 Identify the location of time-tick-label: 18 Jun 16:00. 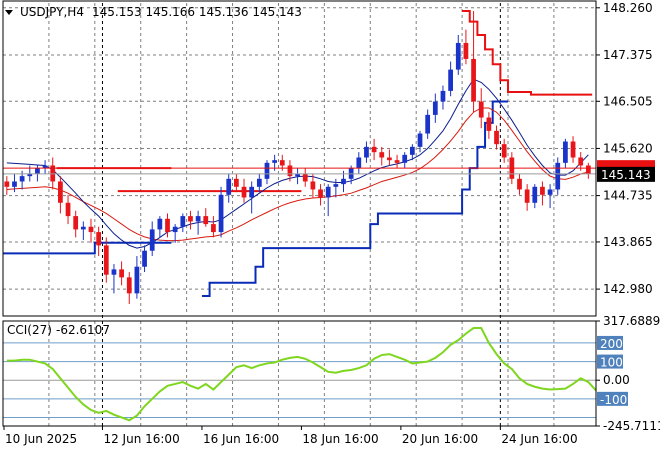
(340, 439).